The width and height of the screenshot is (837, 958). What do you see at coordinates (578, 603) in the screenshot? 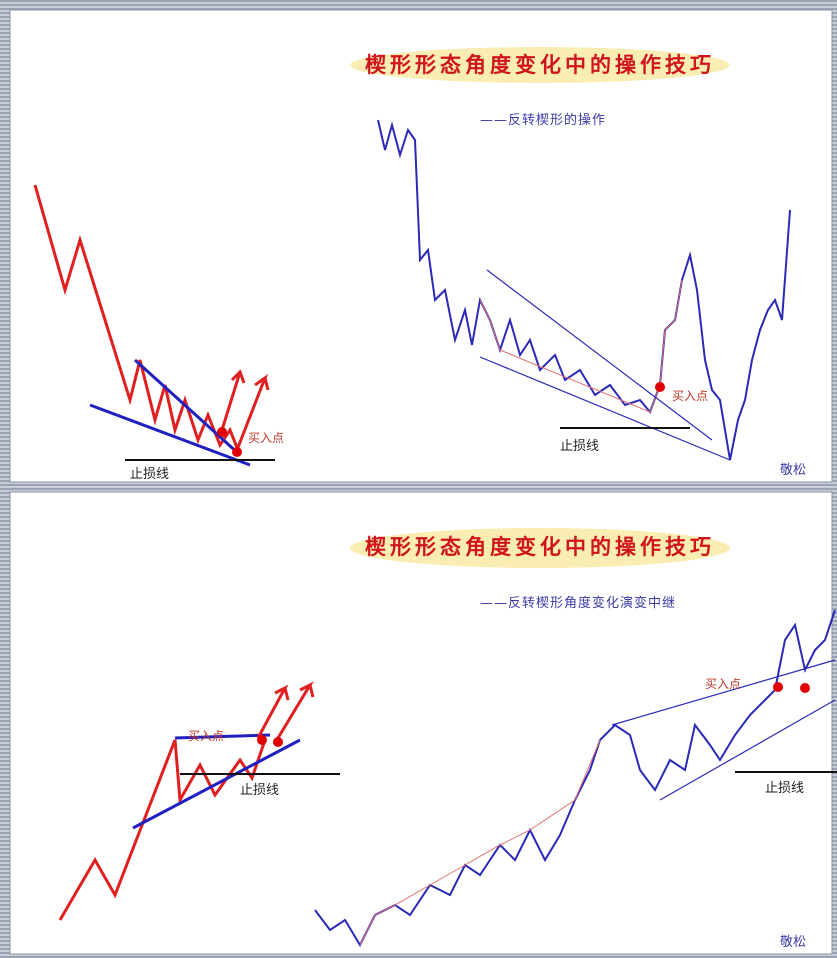
I see `subtitle: ——反转楔形角度变化演变中继` at bounding box center [578, 603].